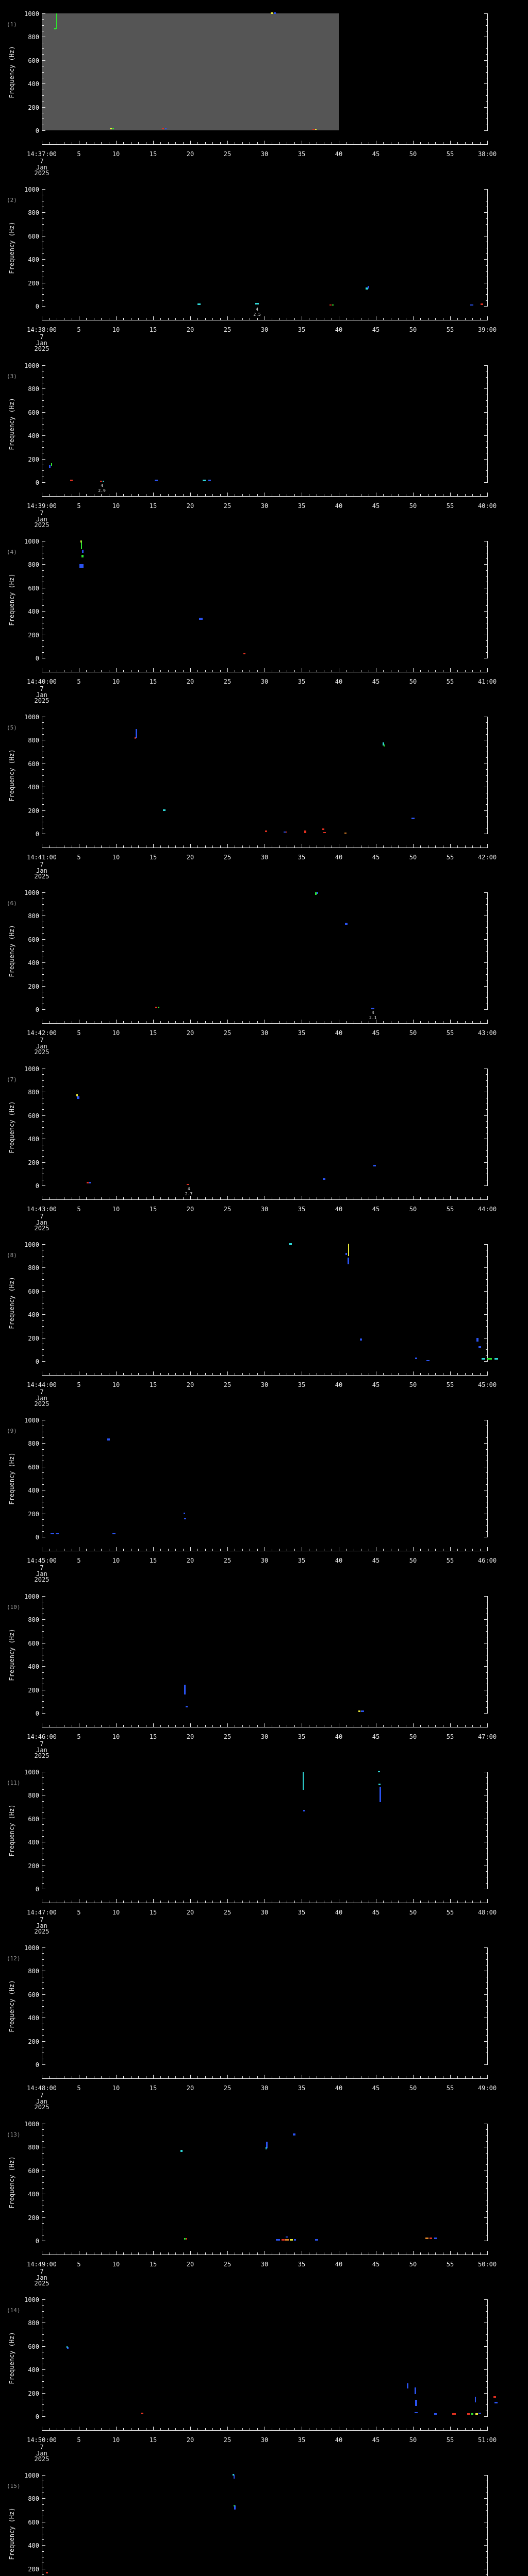  What do you see at coordinates (37, 1889) in the screenshot?
I see `y-tick-label: 0` at bounding box center [37, 1889].